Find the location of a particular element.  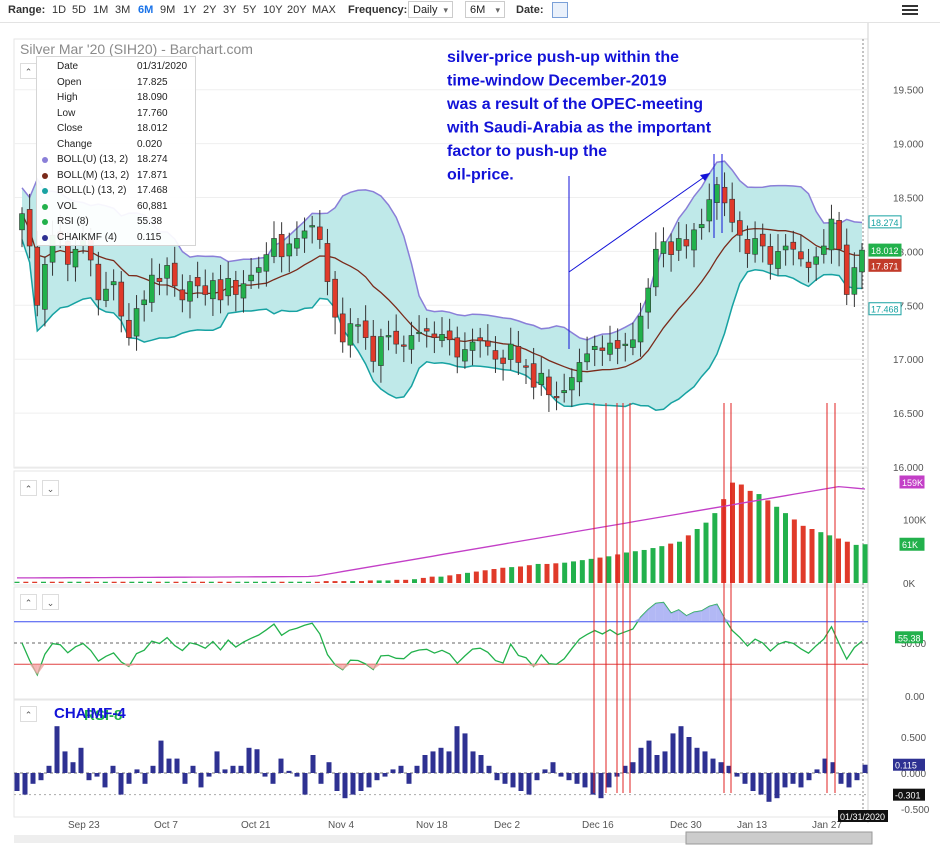

range-6m: 6M is located at coordinates (146, 10).